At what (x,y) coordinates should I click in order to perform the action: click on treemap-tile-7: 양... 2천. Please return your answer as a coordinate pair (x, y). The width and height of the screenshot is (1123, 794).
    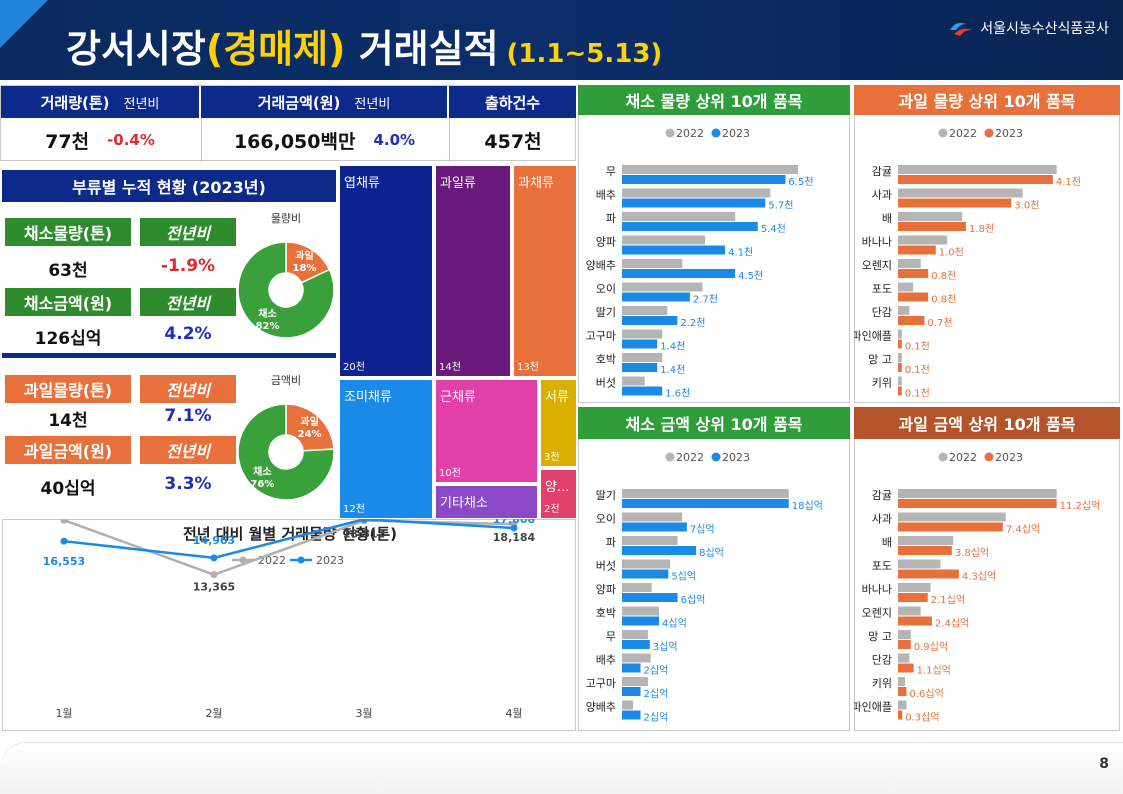
    Looking at the image, I should click on (558, 494).